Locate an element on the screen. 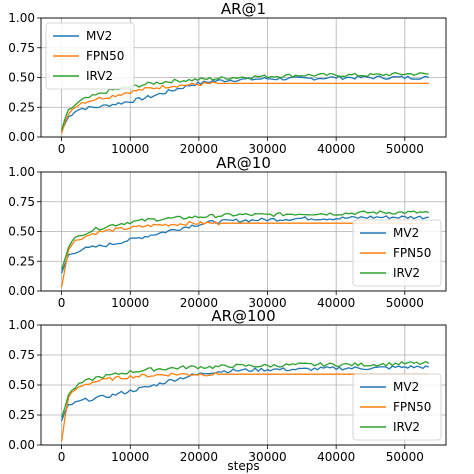 Image resolution: width=474 pixels, height=474 pixels. x-axis-label: steps is located at coordinates (243, 466).